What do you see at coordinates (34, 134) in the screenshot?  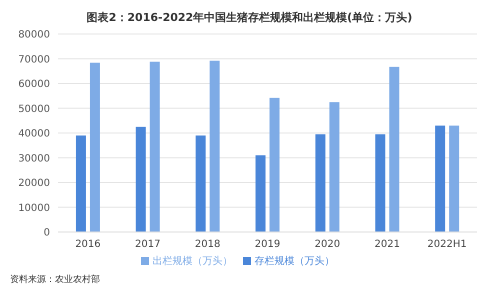 I see `y-tick-label: 40000` at bounding box center [34, 134].